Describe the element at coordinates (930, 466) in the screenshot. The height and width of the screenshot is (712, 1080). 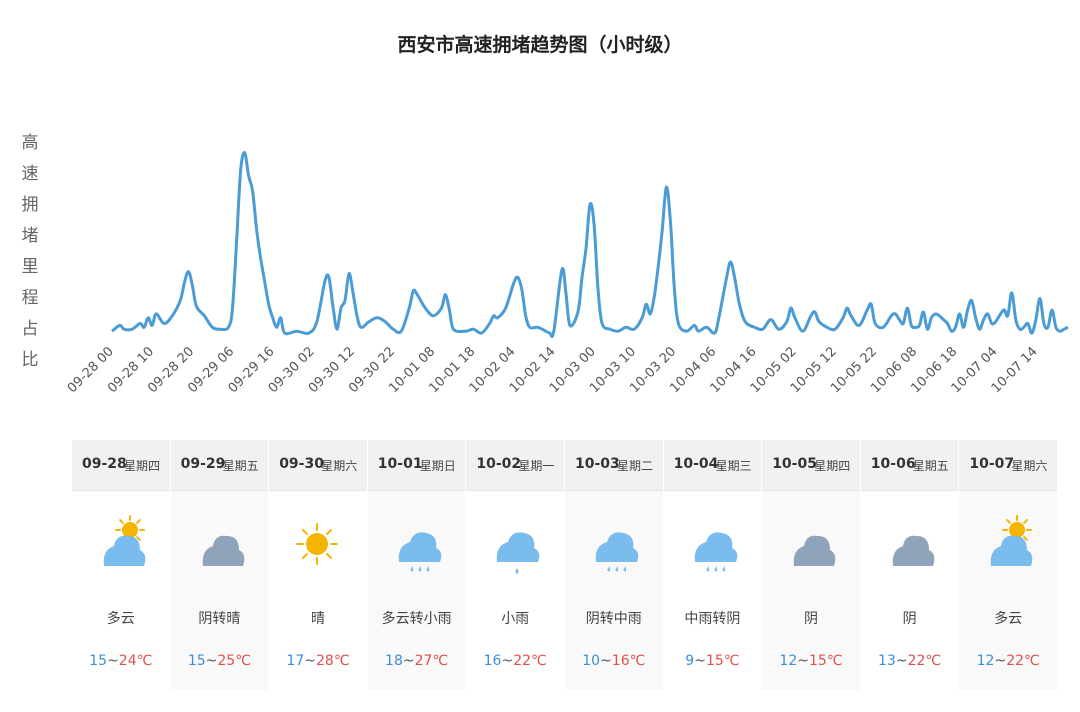
I see `forecast-weekday: 星期五` at that location.